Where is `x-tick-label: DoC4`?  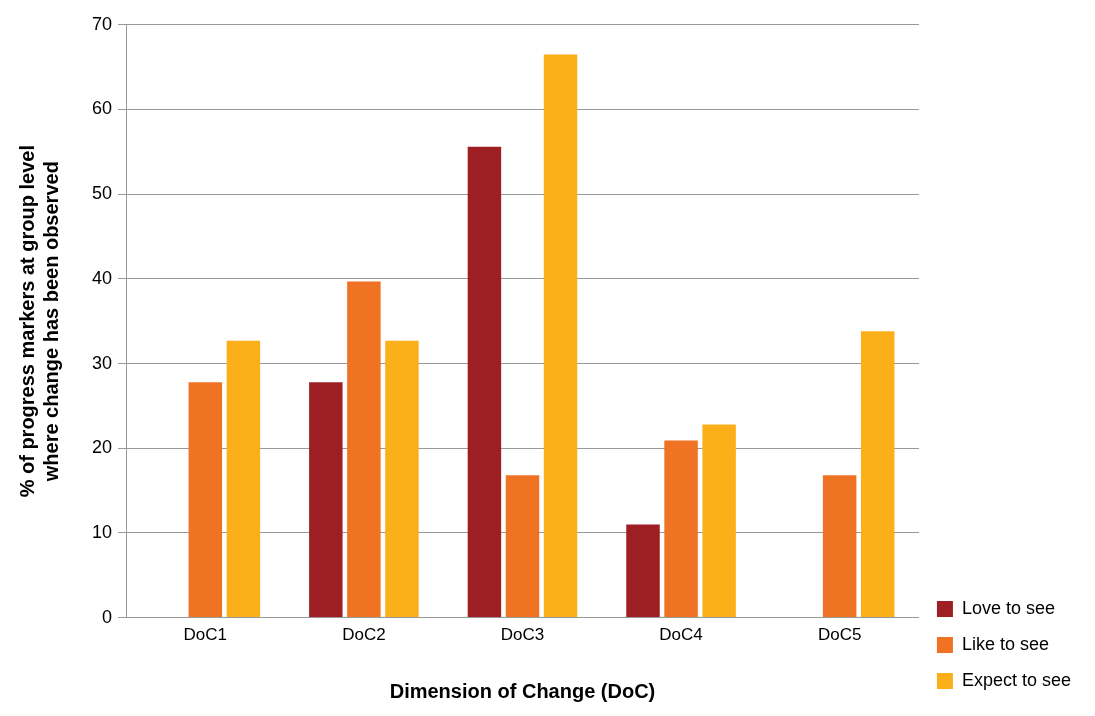
x-tick-label: DoC4 is located at coordinates (681, 635).